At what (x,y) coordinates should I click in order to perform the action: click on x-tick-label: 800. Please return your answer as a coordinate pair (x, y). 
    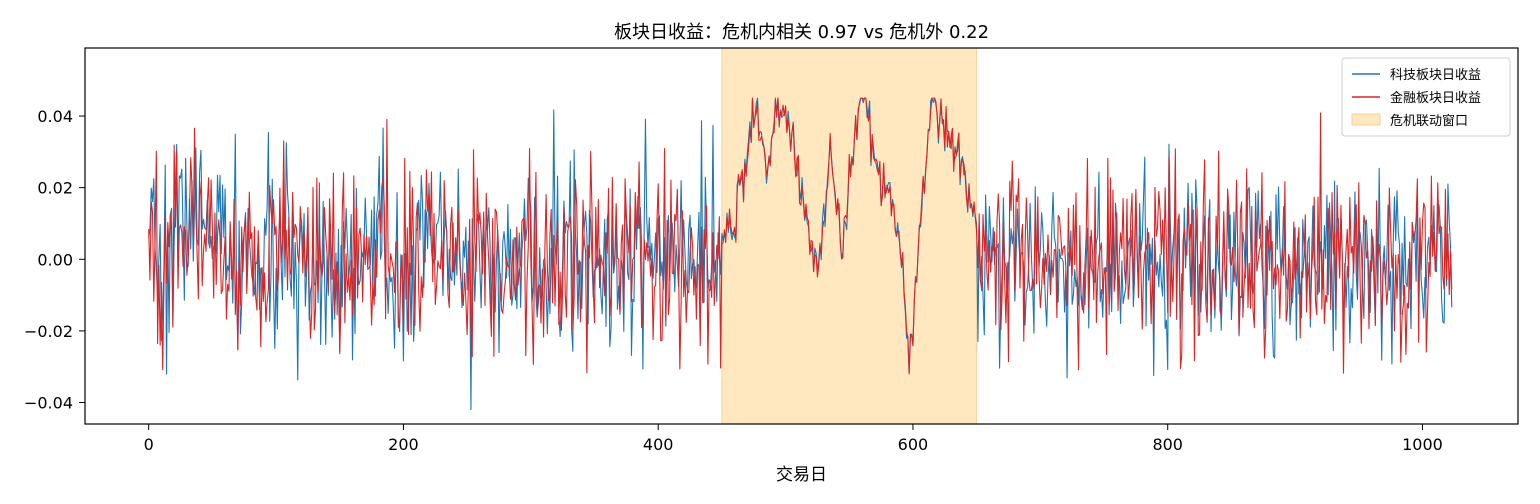
    Looking at the image, I should click on (1167, 444).